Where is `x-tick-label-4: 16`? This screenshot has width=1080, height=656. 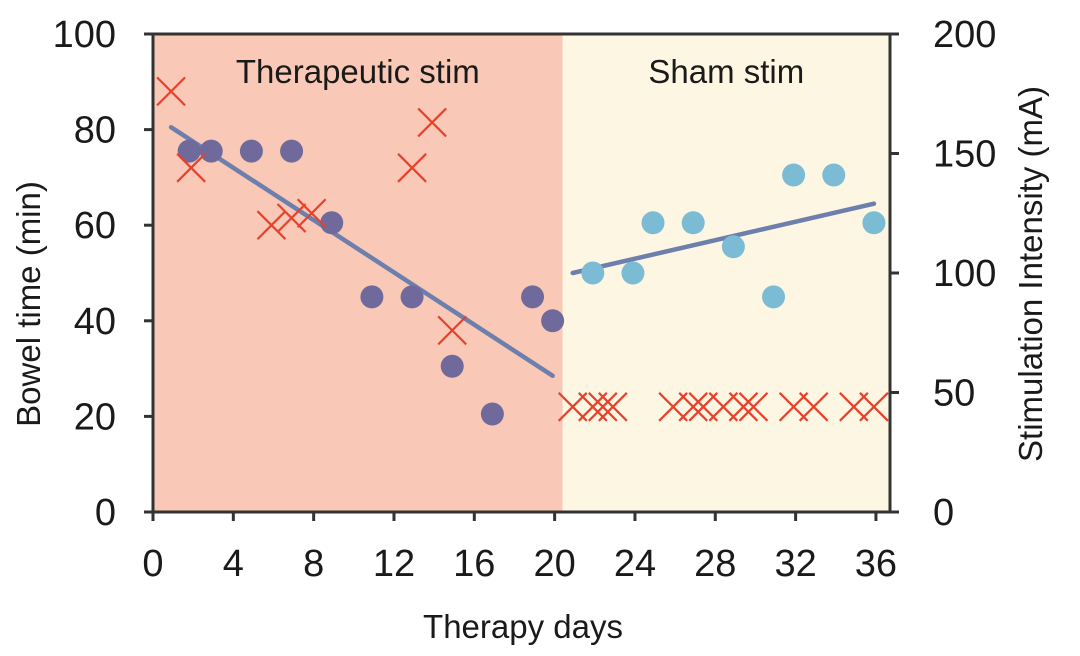
x-tick-label-4: 16 is located at coordinates (474, 564).